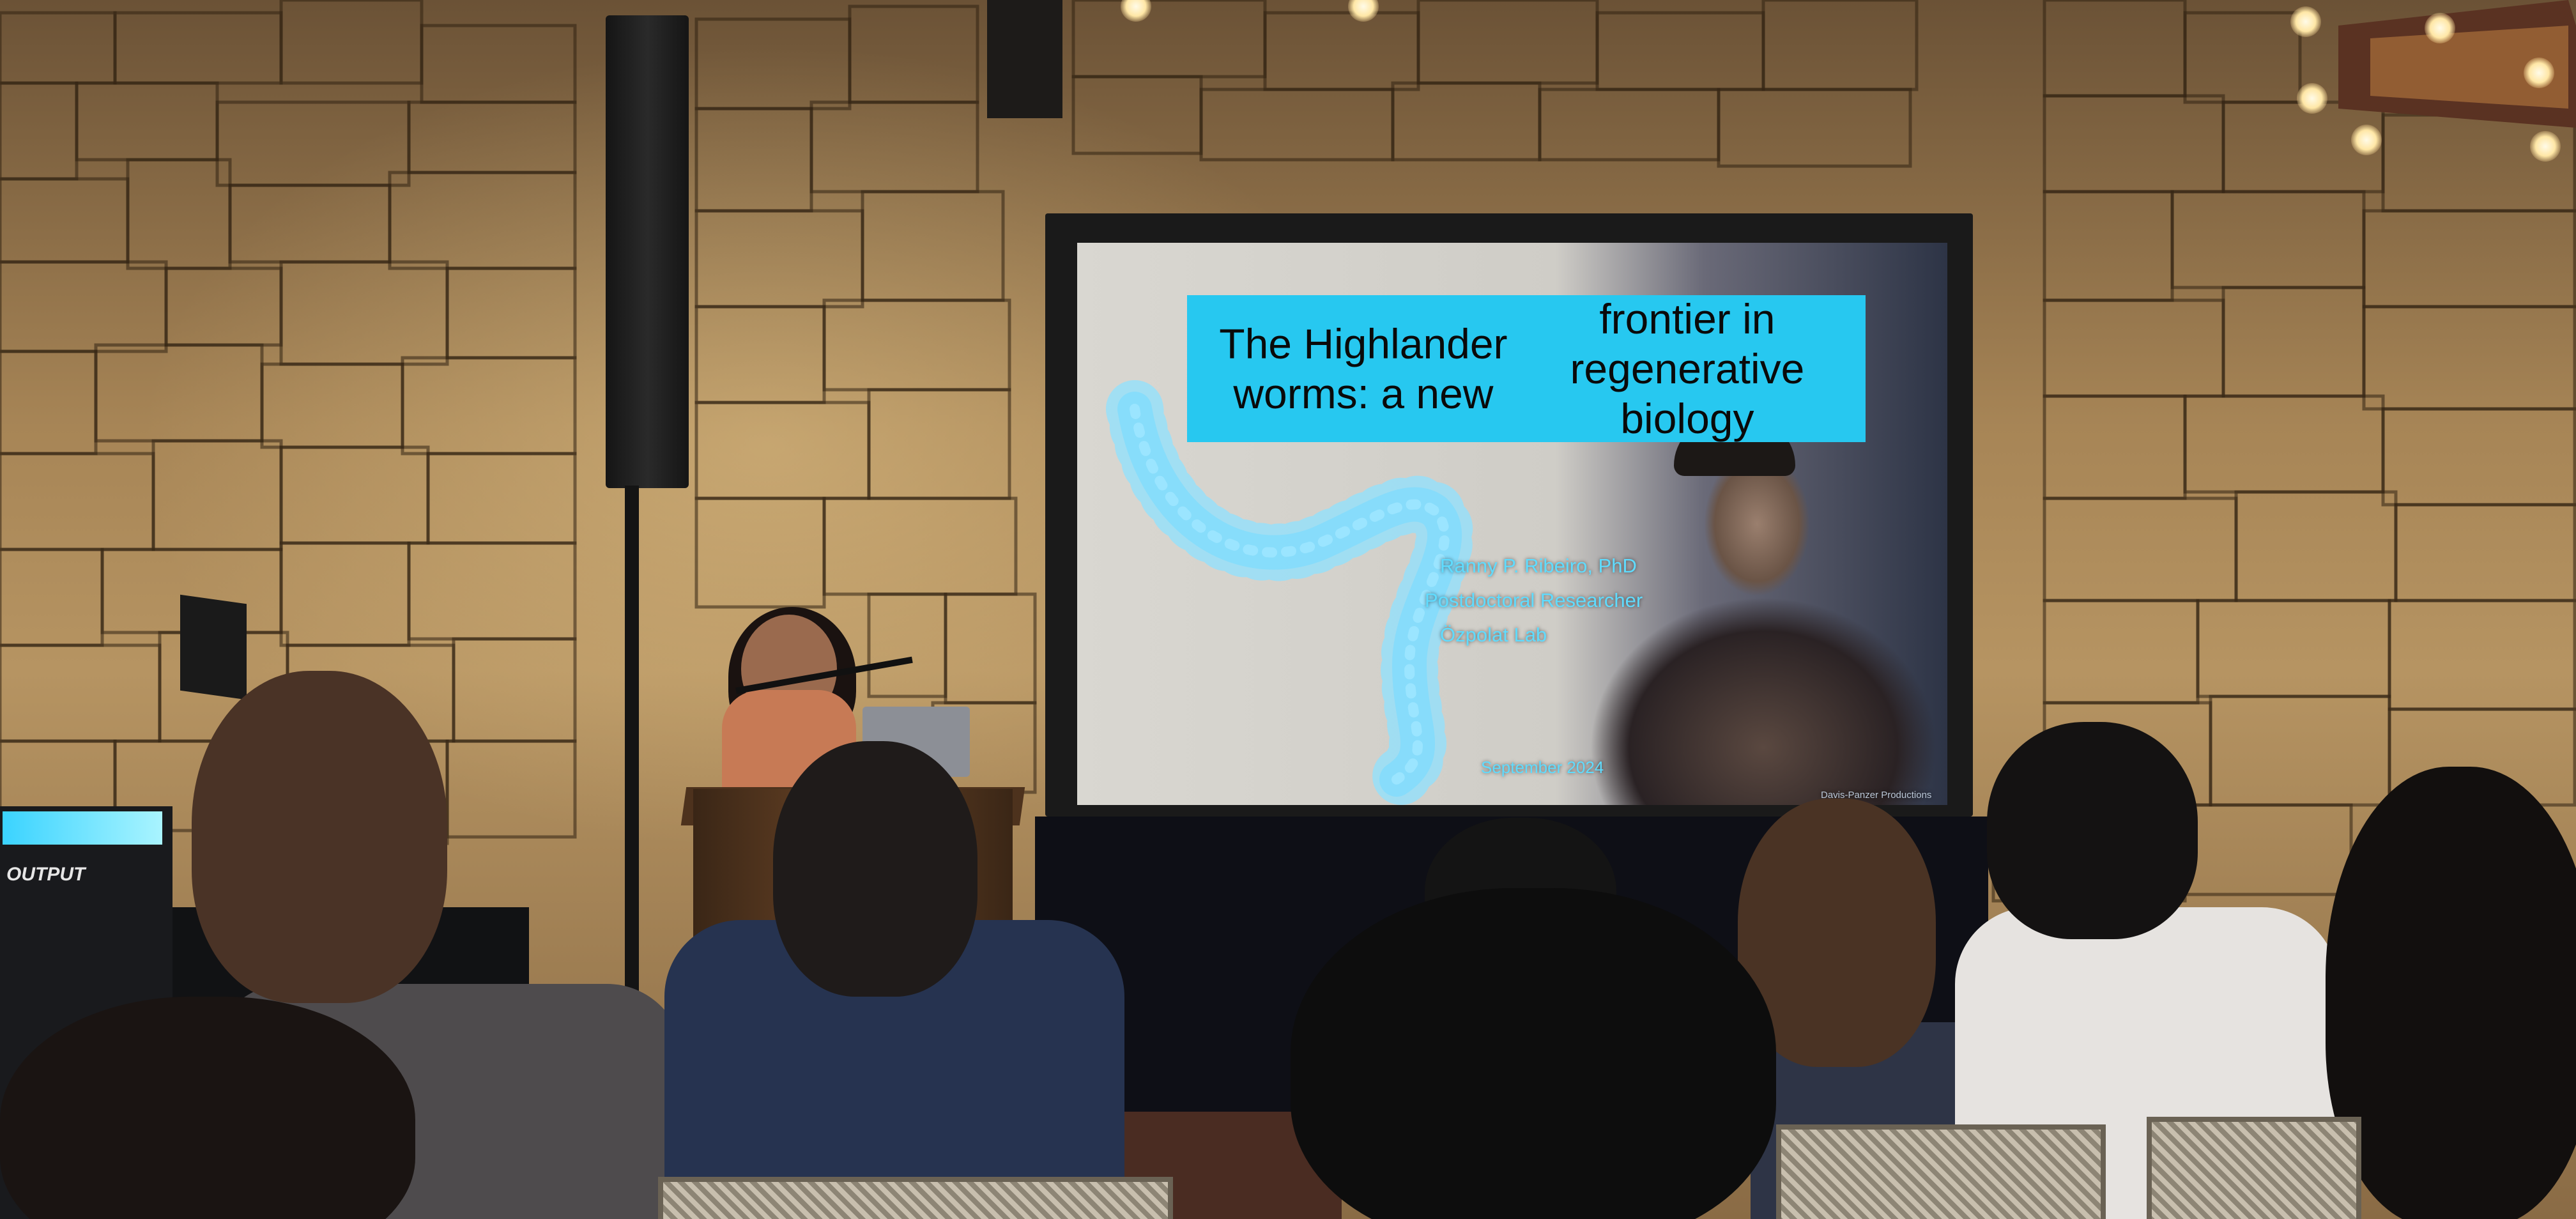 The height and width of the screenshot is (1219, 2576). I want to click on speaker-column, so click(647, 251).